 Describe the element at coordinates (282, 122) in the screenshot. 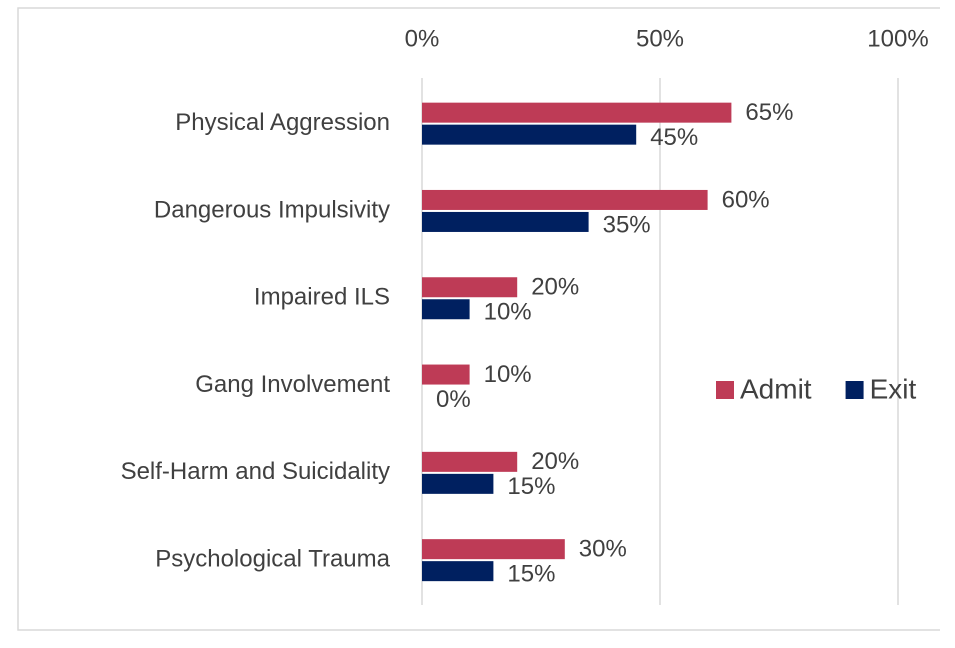

I see `y-tick-label: Physical Aggression` at that location.